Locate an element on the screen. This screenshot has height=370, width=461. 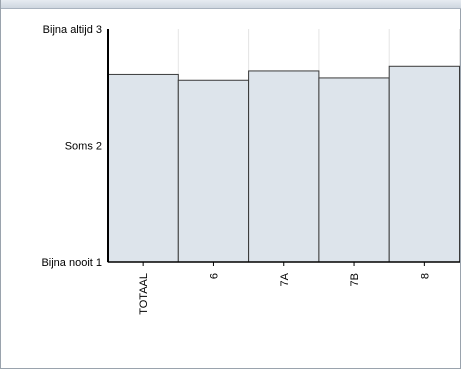
bar-7b is located at coordinates (354, 170).